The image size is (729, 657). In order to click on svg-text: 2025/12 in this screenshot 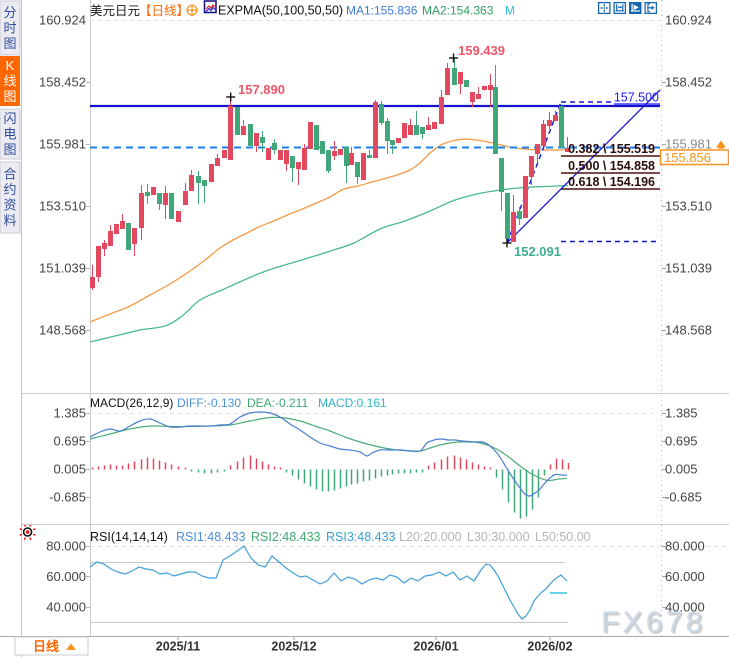, I will do `click(293, 647)`.